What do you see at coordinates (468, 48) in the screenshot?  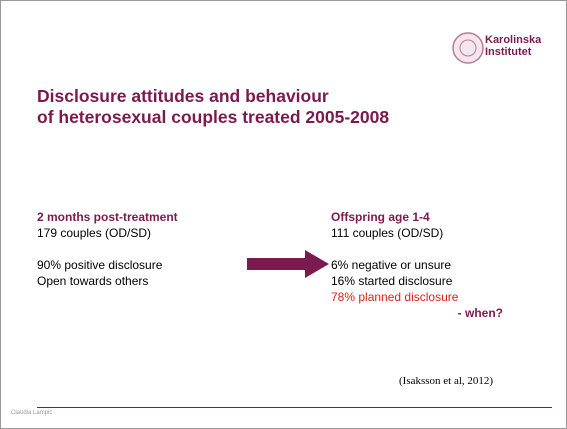 I see `logo-emblem` at bounding box center [468, 48].